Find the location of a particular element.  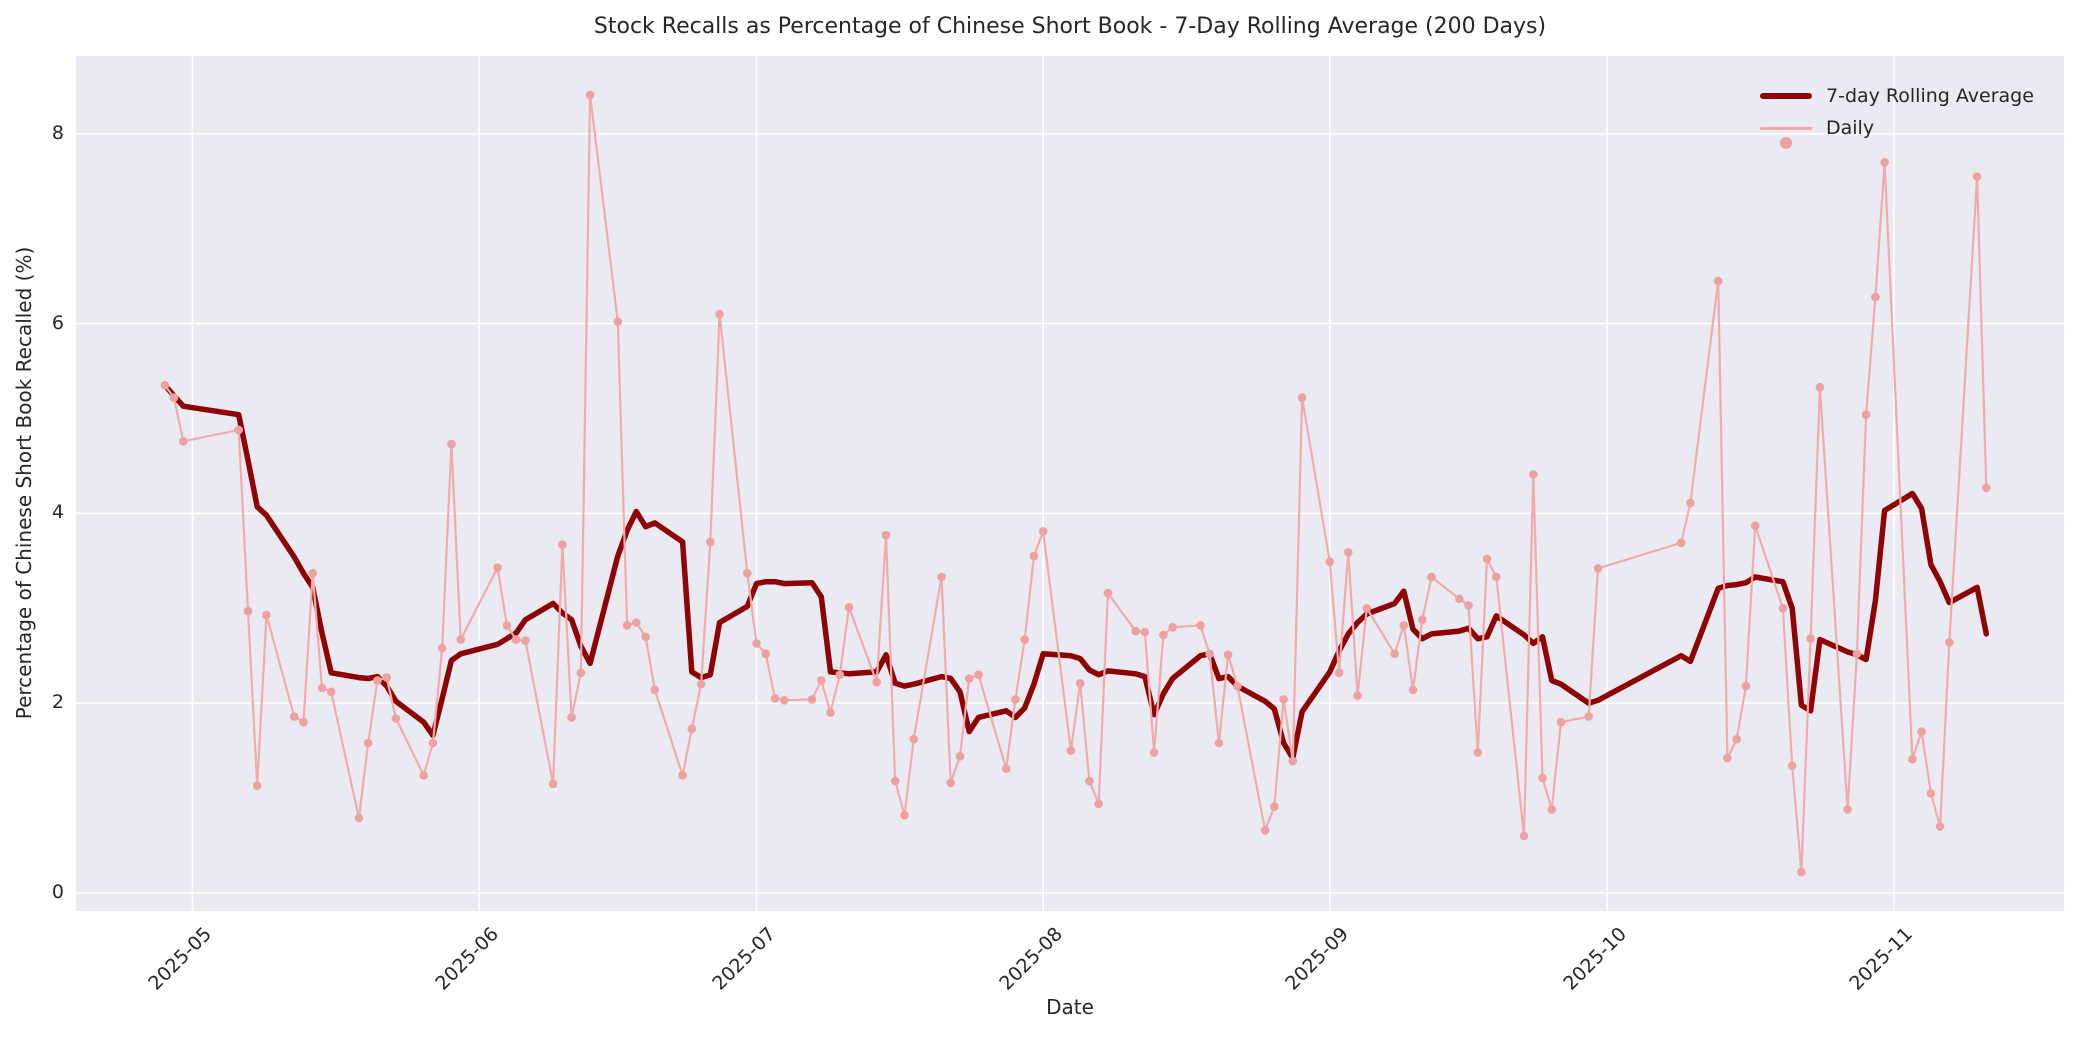

rolling-line-swatch-icon is located at coordinates (1786, 96).